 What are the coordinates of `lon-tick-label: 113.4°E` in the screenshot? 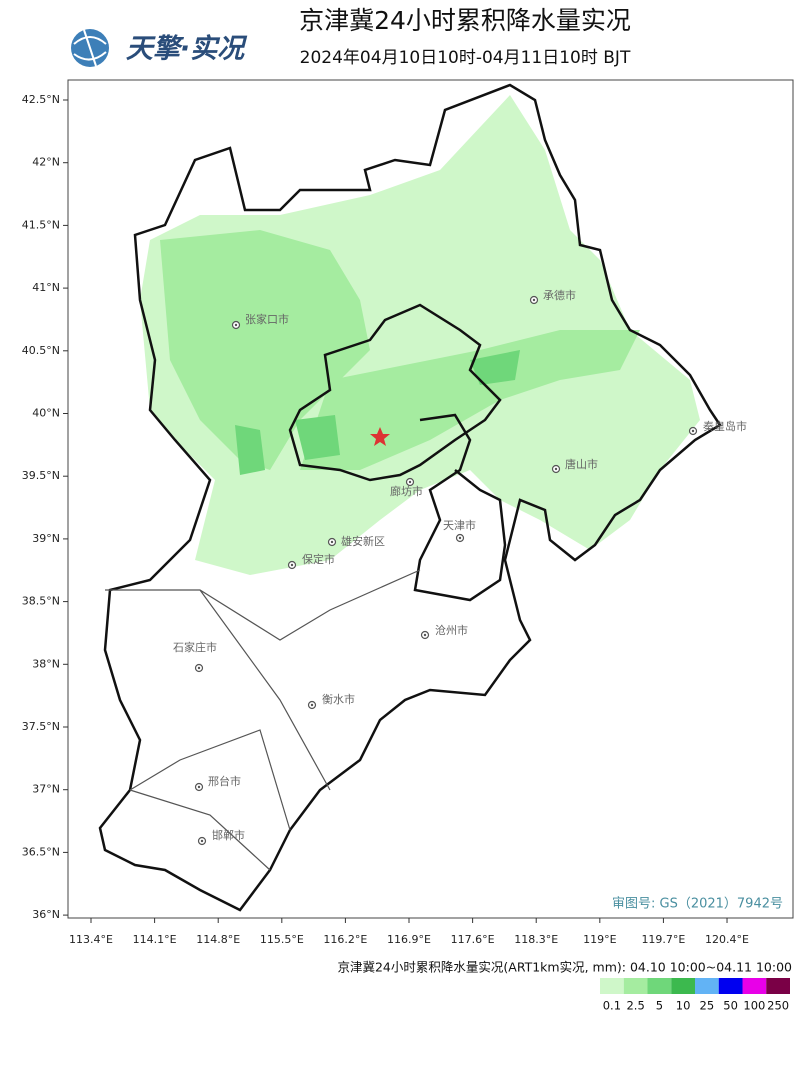 It's located at (91, 939).